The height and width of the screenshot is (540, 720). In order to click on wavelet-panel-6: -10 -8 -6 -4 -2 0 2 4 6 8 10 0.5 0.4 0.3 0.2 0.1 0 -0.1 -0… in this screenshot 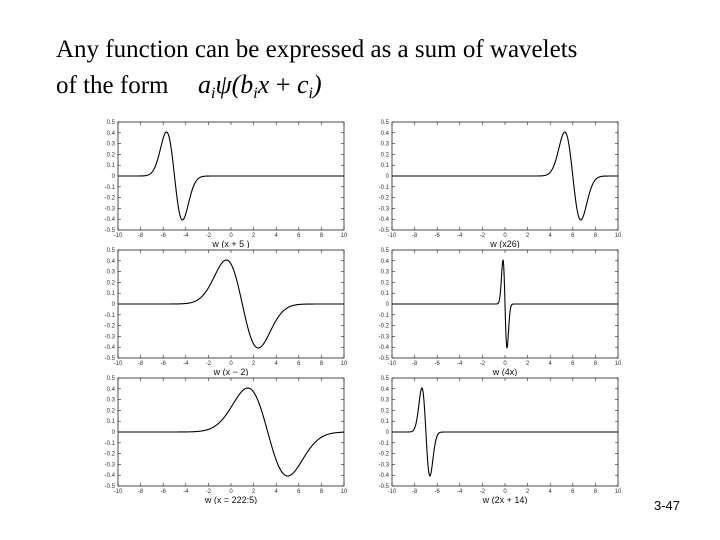, I will do `click(497, 439)`.